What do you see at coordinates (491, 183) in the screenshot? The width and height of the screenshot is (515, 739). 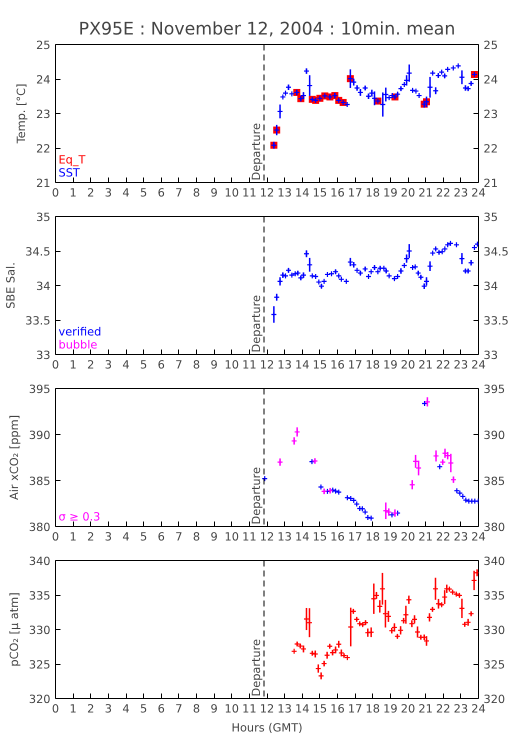 I see `y2-tick-label: 21` at bounding box center [491, 183].